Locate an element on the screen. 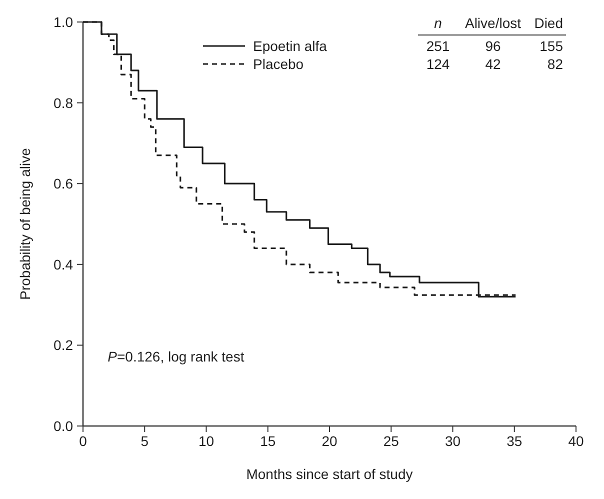  x-tick-label: 30 is located at coordinates (452, 441).